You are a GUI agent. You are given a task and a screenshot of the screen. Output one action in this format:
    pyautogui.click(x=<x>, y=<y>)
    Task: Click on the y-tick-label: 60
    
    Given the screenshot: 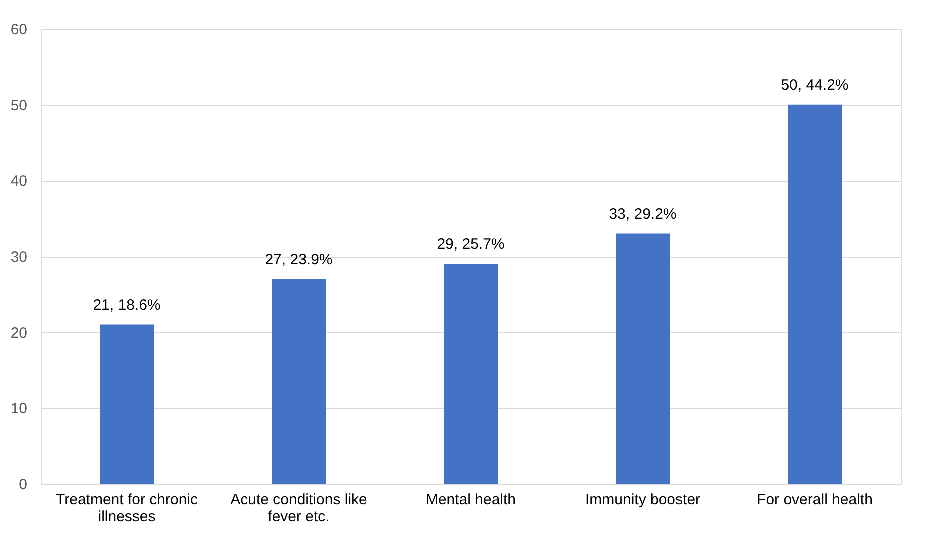 What is the action you would take?
    pyautogui.click(x=19, y=30)
    